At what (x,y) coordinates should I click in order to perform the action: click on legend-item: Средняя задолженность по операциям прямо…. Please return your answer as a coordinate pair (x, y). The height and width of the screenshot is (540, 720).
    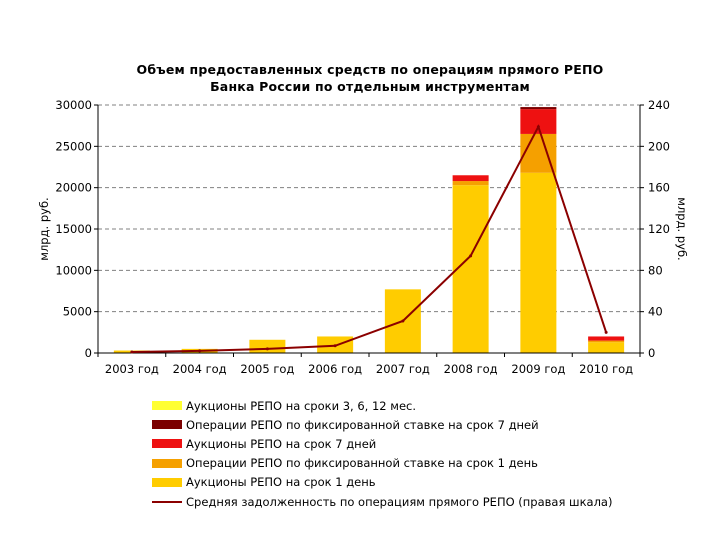
    Looking at the image, I should click on (382, 501).